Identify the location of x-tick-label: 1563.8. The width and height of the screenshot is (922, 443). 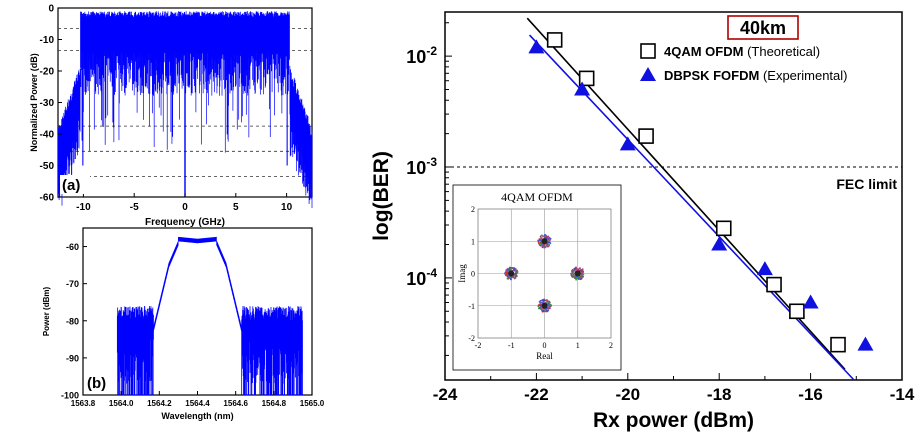
(83, 403).